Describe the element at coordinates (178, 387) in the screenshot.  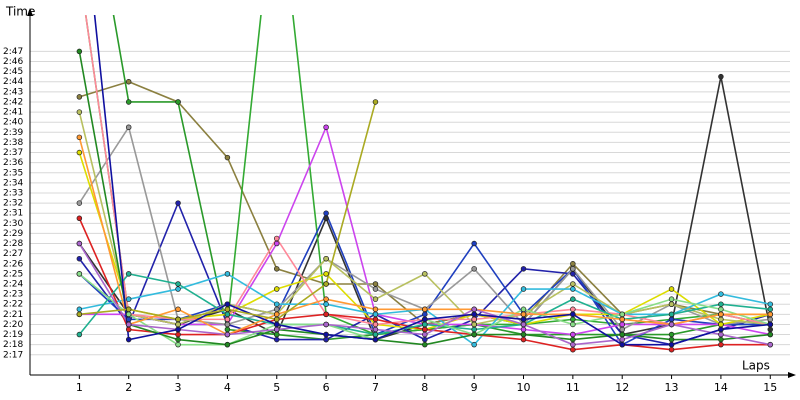
I see `x-tick-label: 3` at that location.